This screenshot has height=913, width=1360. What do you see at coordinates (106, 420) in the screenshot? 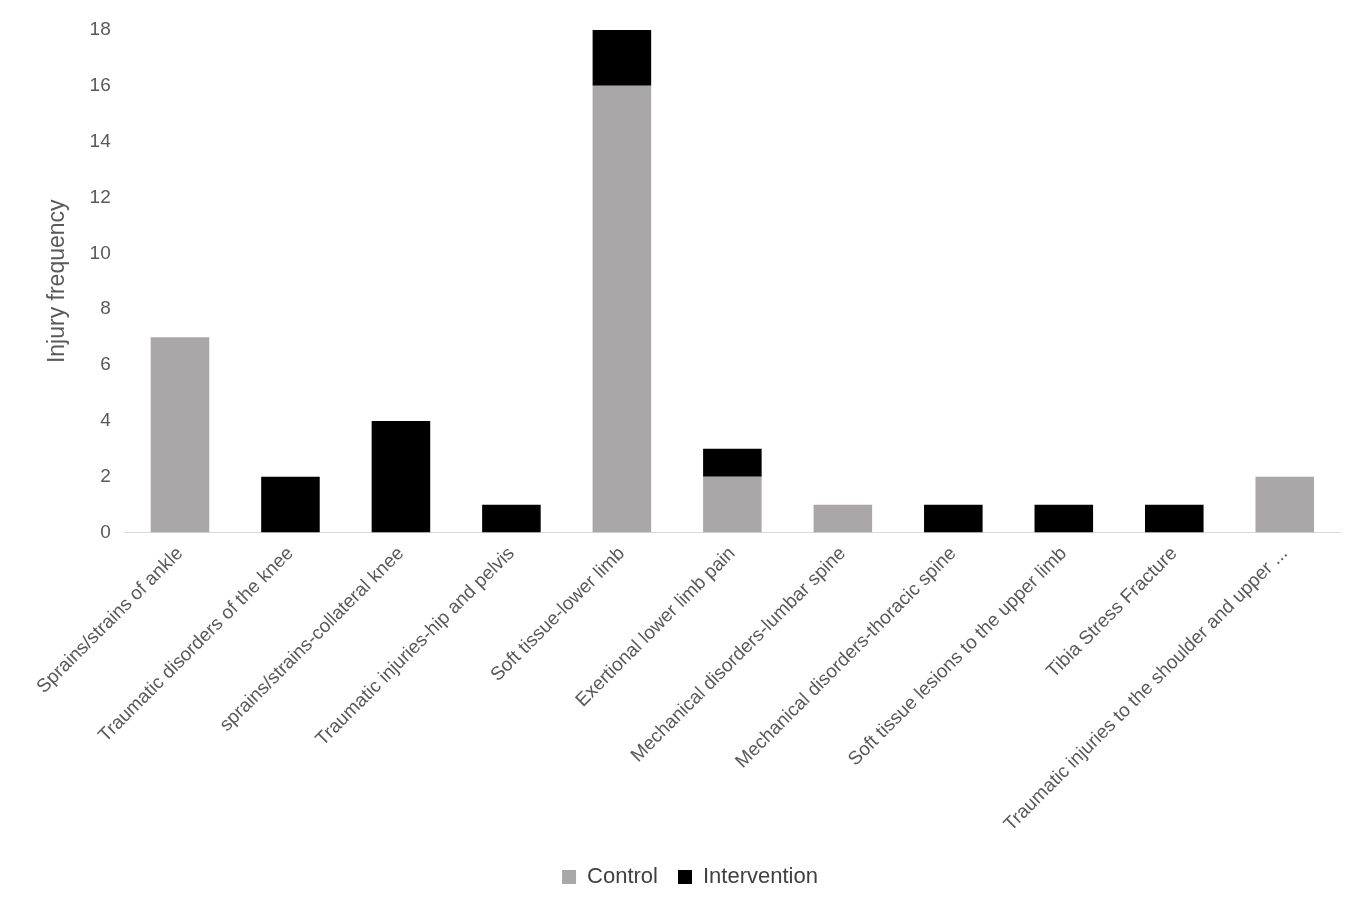
I see `y-tick-label: 4` at bounding box center [106, 420].